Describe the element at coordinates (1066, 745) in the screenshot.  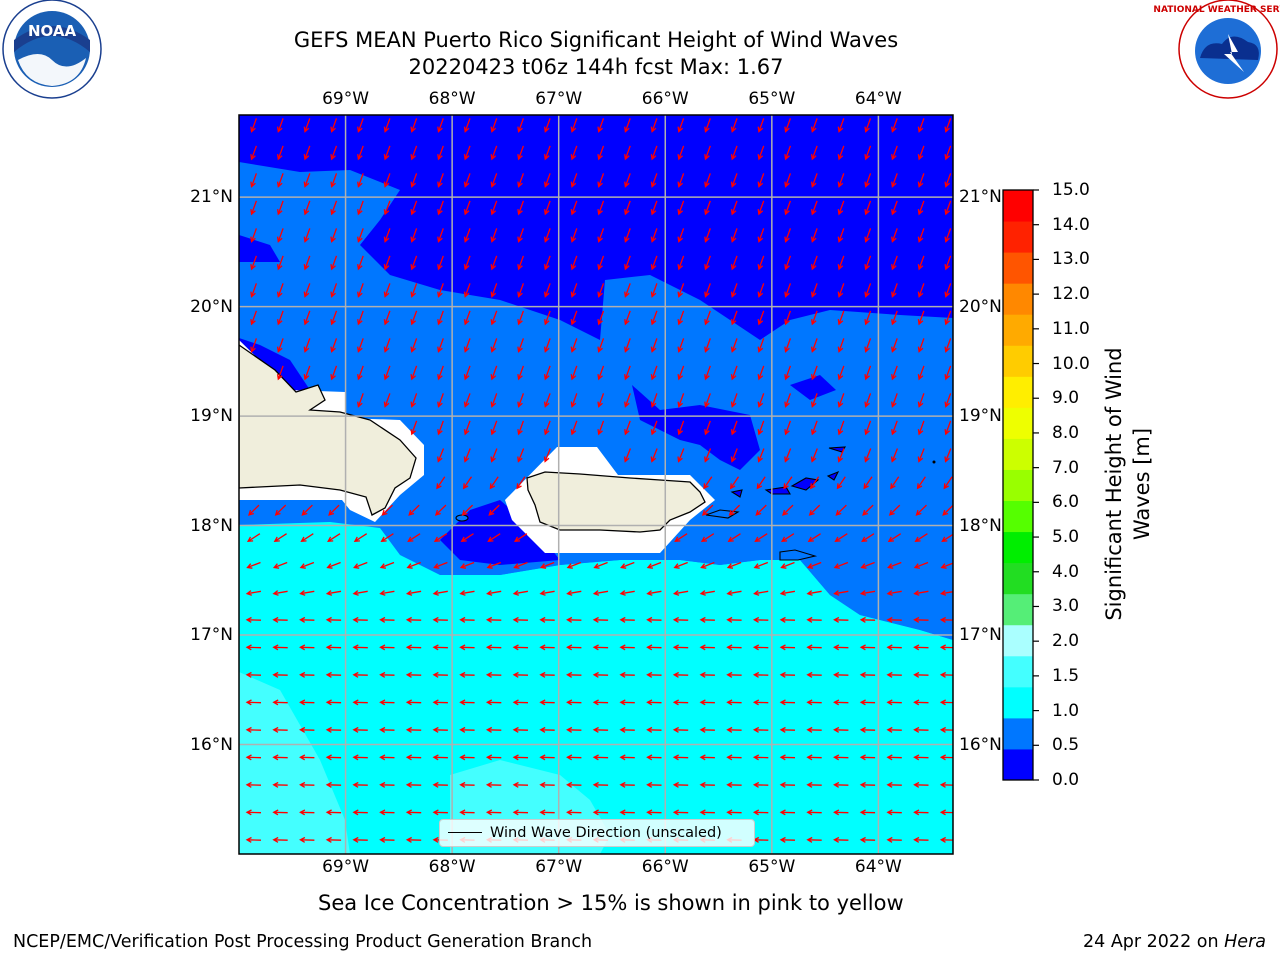
I see `colorbar-tick-label: 0.5` at that location.